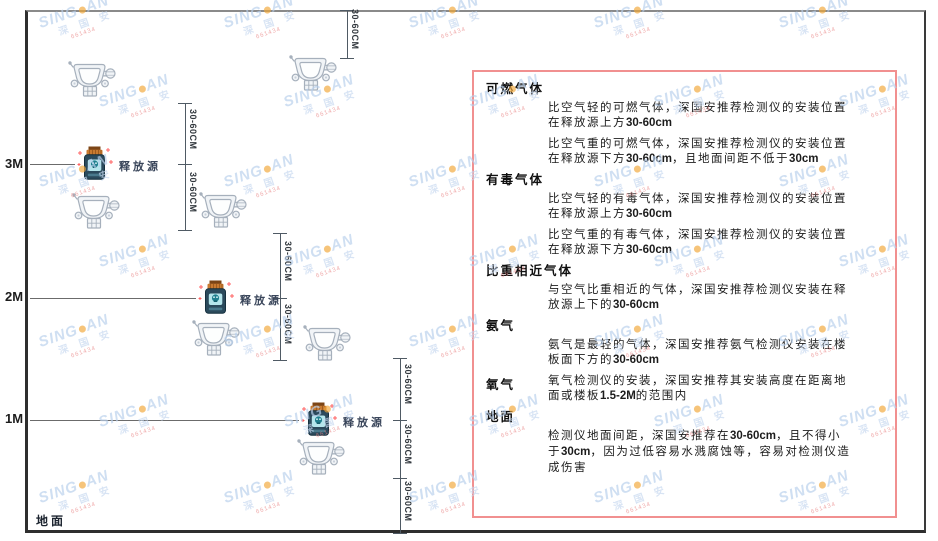  Describe the element at coordinates (14, 418) in the screenshot. I see `axis-height-label: 1M` at that location.